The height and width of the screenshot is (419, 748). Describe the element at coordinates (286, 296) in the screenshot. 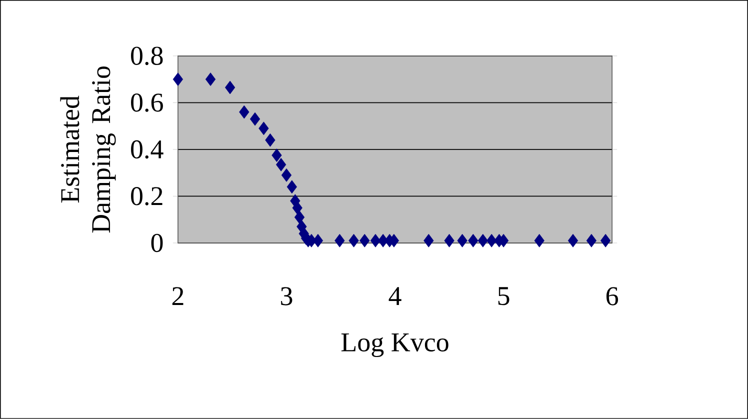

I see `x-tick-label: 3` at that location.